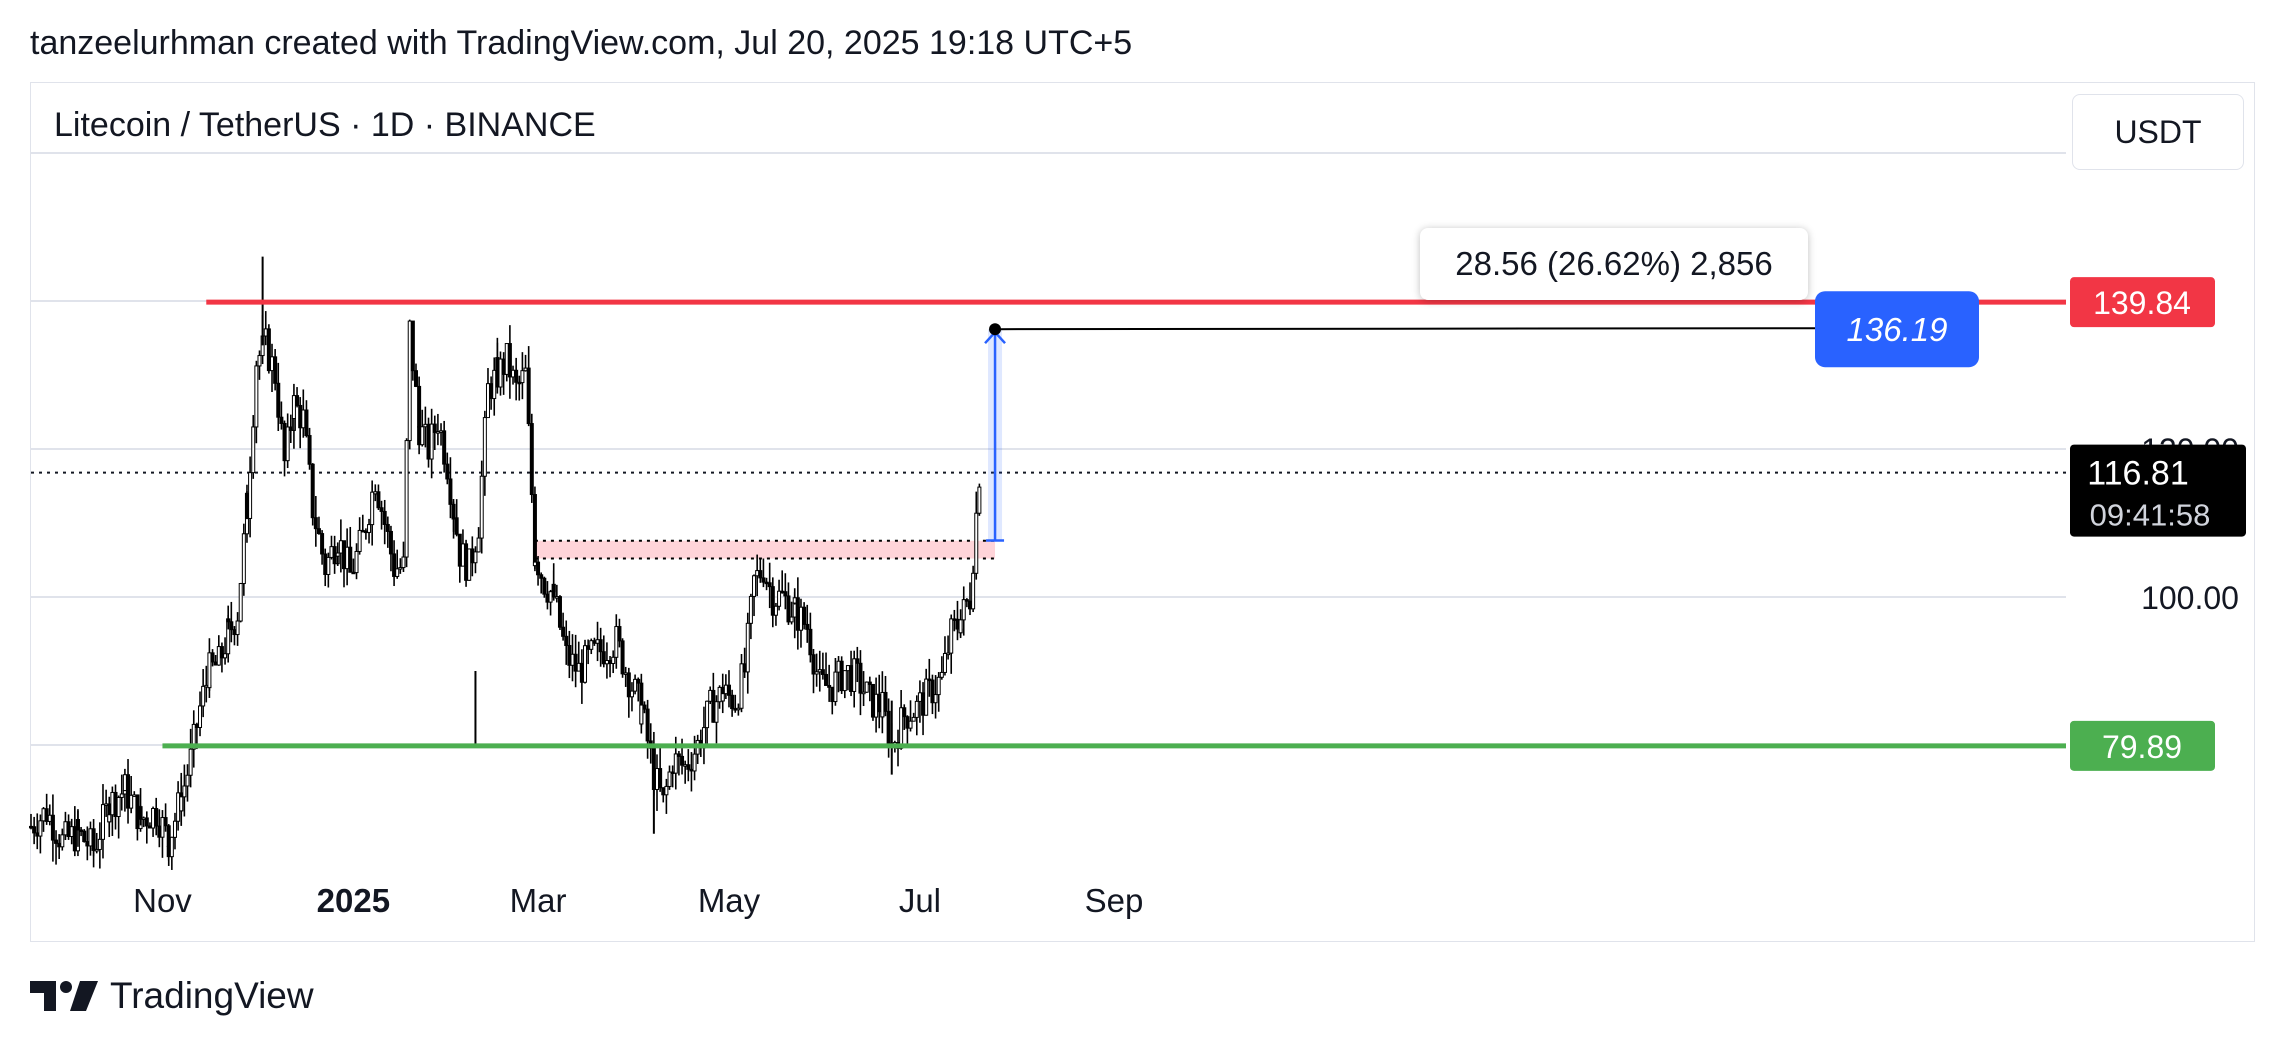 This screenshot has height=1044, width=2280. Describe the element at coordinates (2190, 598) in the screenshot. I see `y-tick-label: 100.00` at that location.